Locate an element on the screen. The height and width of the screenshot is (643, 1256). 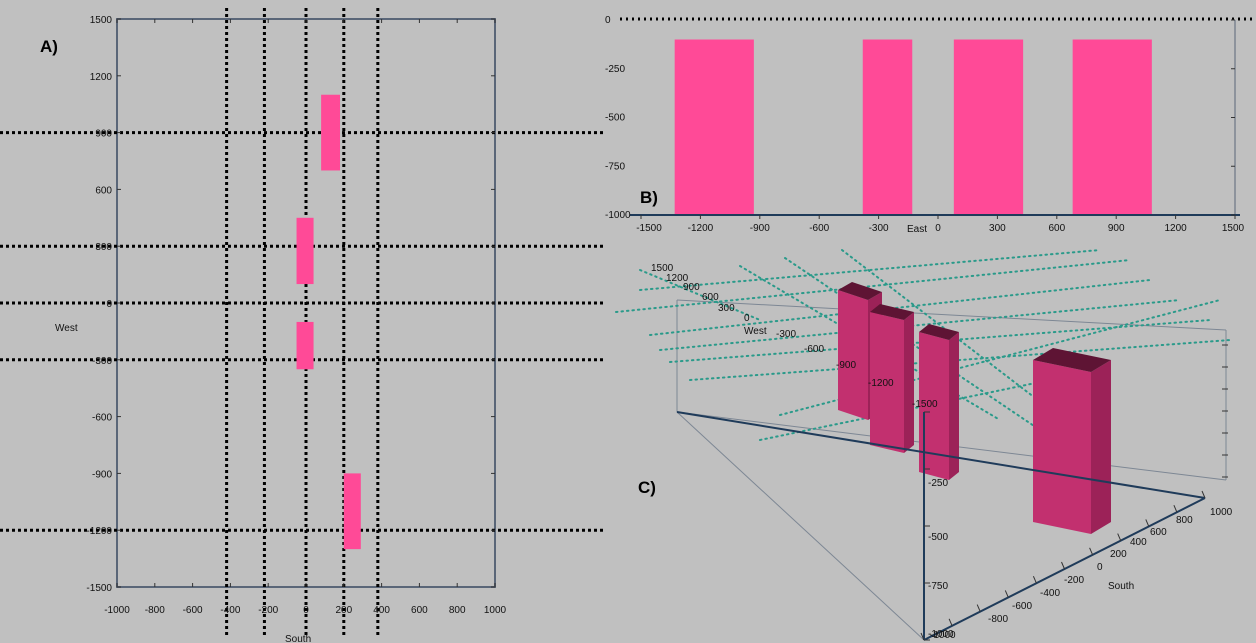
panel-c-south-tick-label: 0 is located at coordinates (1100, 567).